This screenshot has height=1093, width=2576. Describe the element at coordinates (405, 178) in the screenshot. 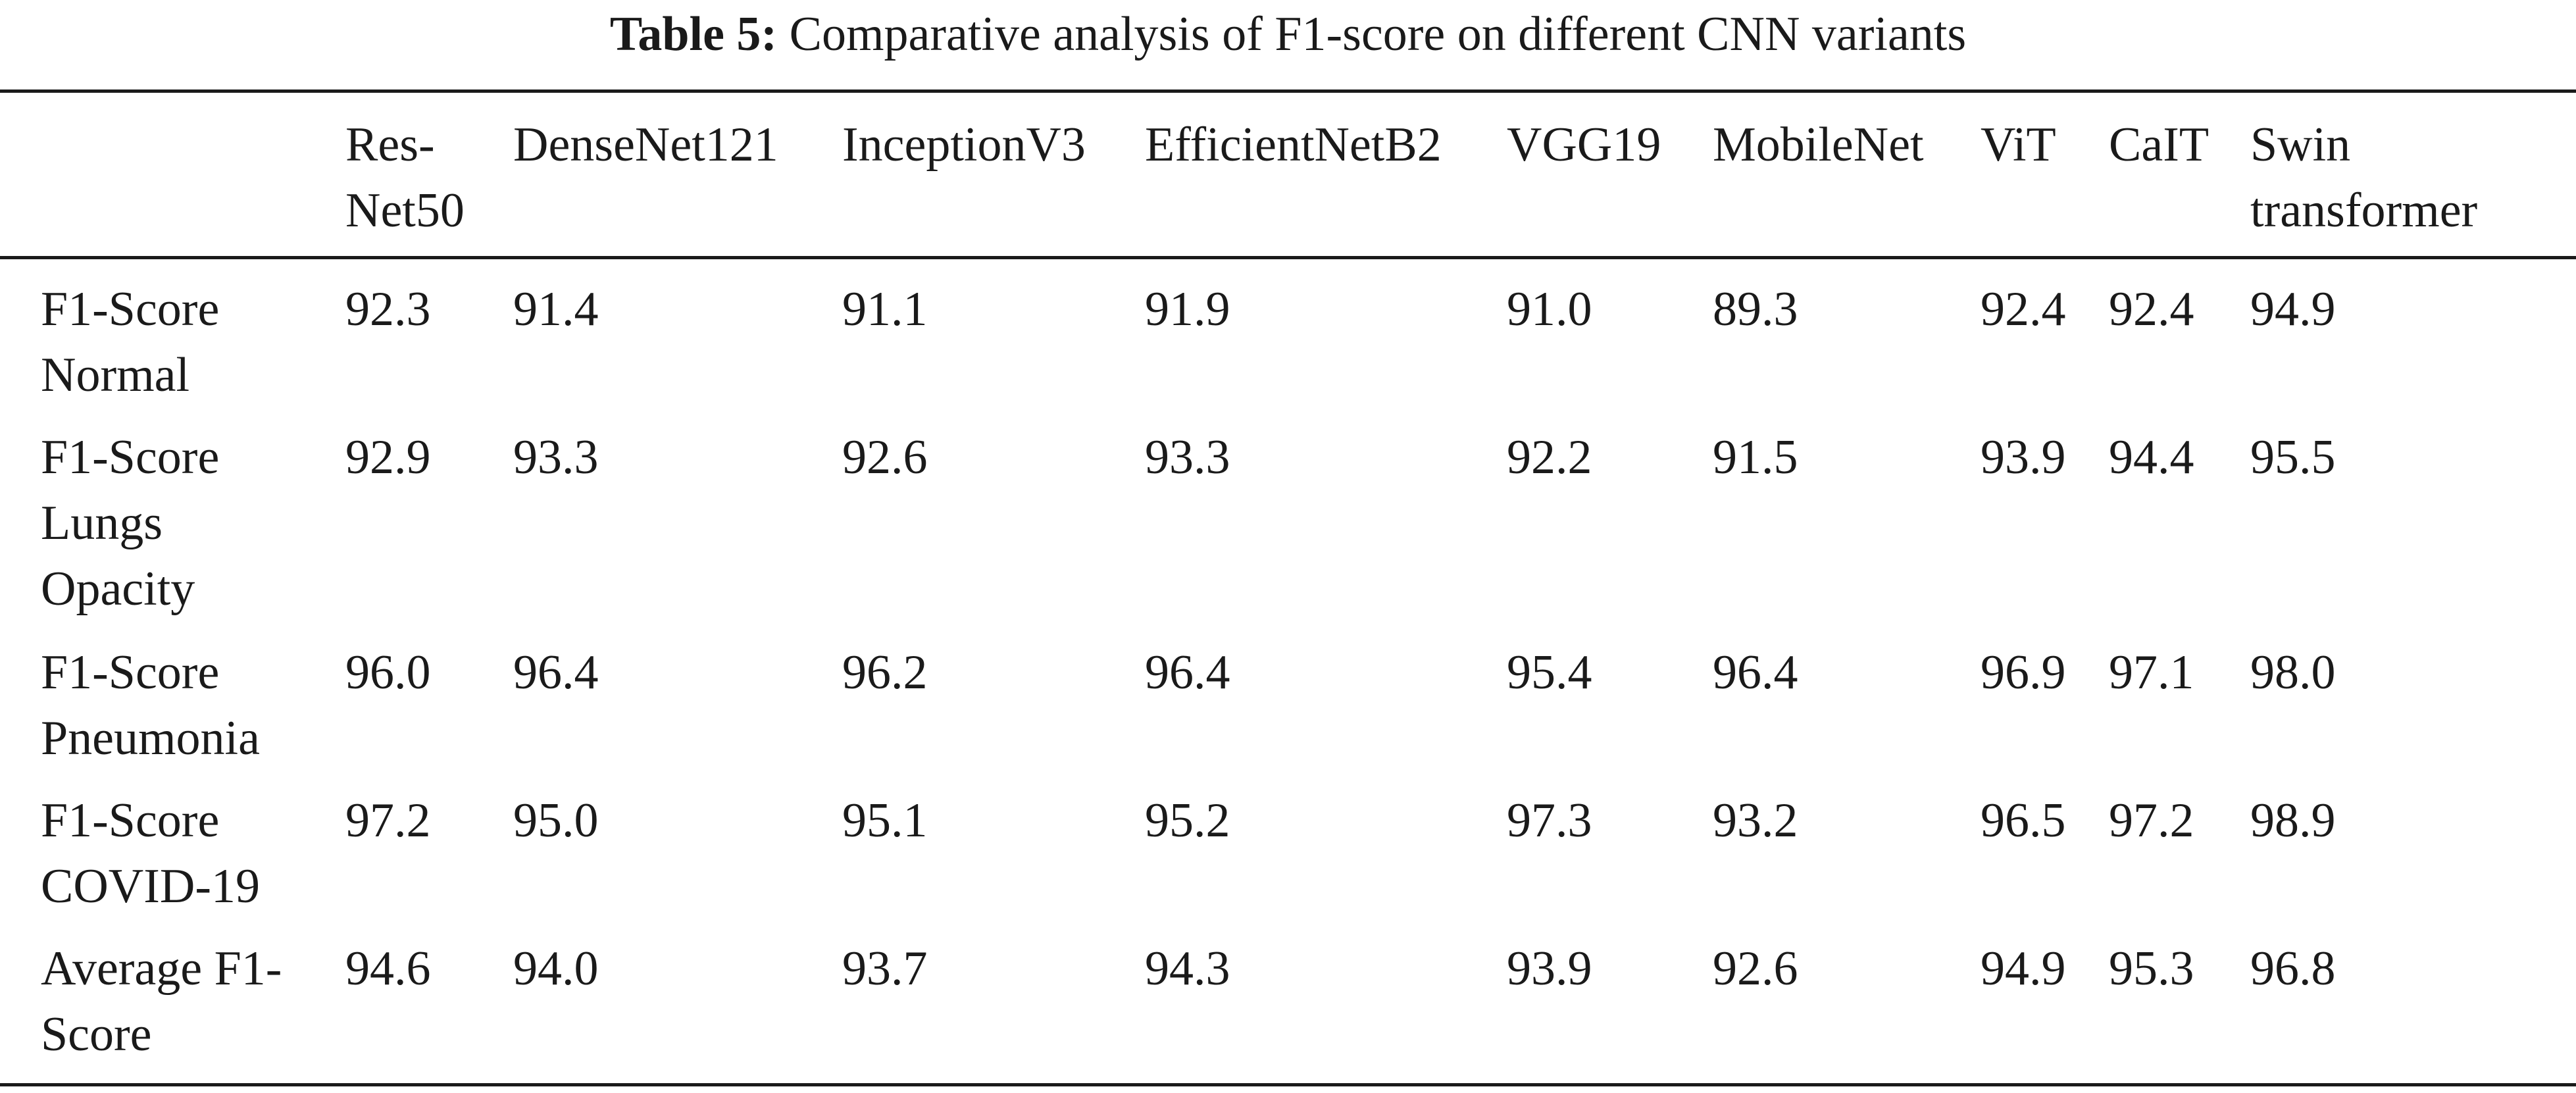

I see `header-cell-resnet50: Res- Net50` at that location.